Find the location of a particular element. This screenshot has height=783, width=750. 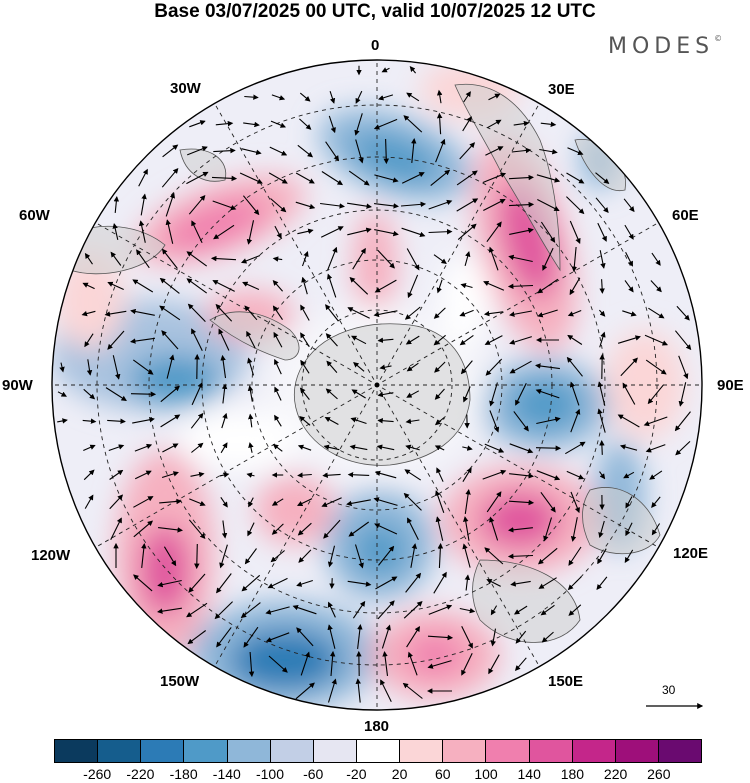

lon-label-30e: 30E is located at coordinates (561, 89).